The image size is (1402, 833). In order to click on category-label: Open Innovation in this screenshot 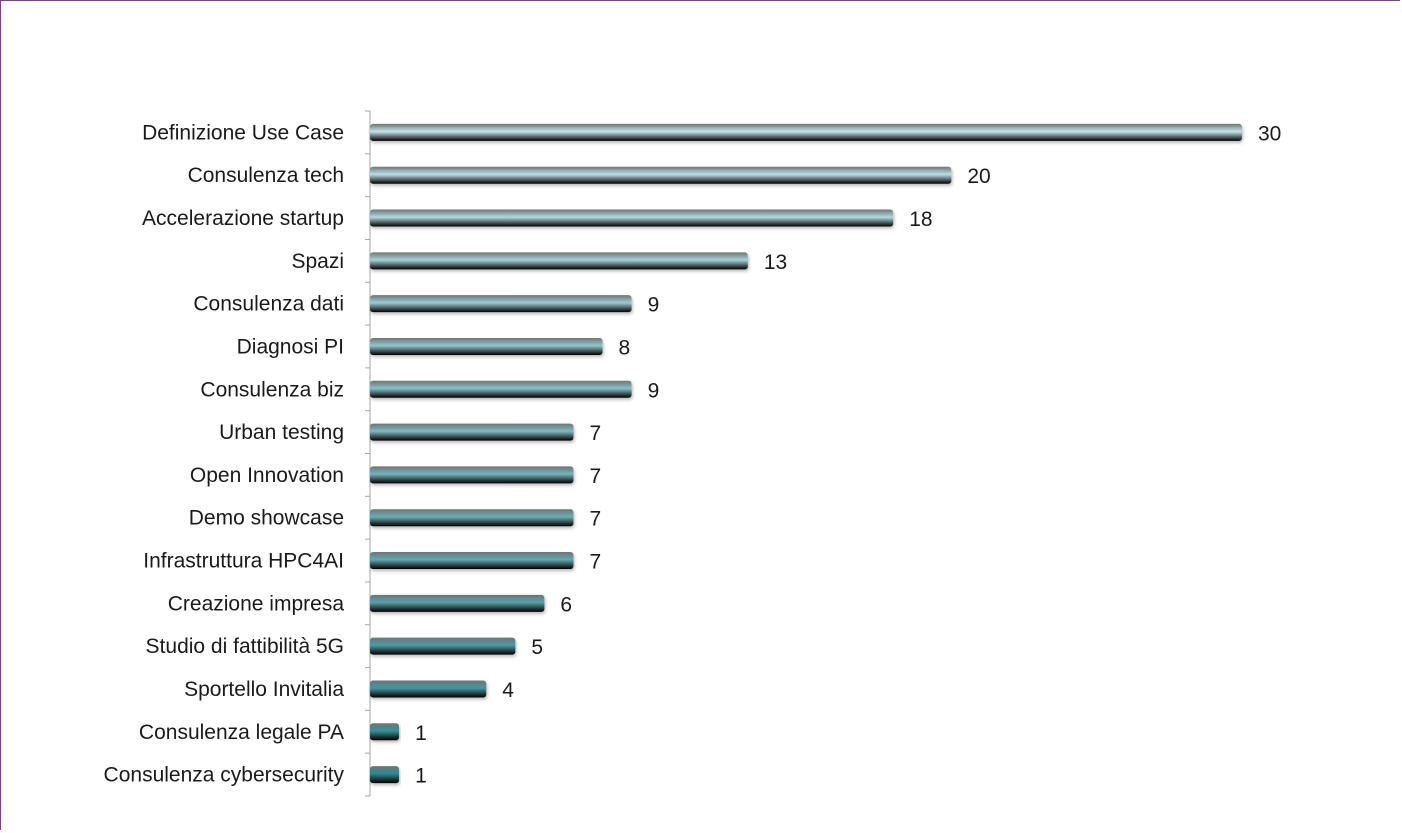, I will do `click(267, 475)`.